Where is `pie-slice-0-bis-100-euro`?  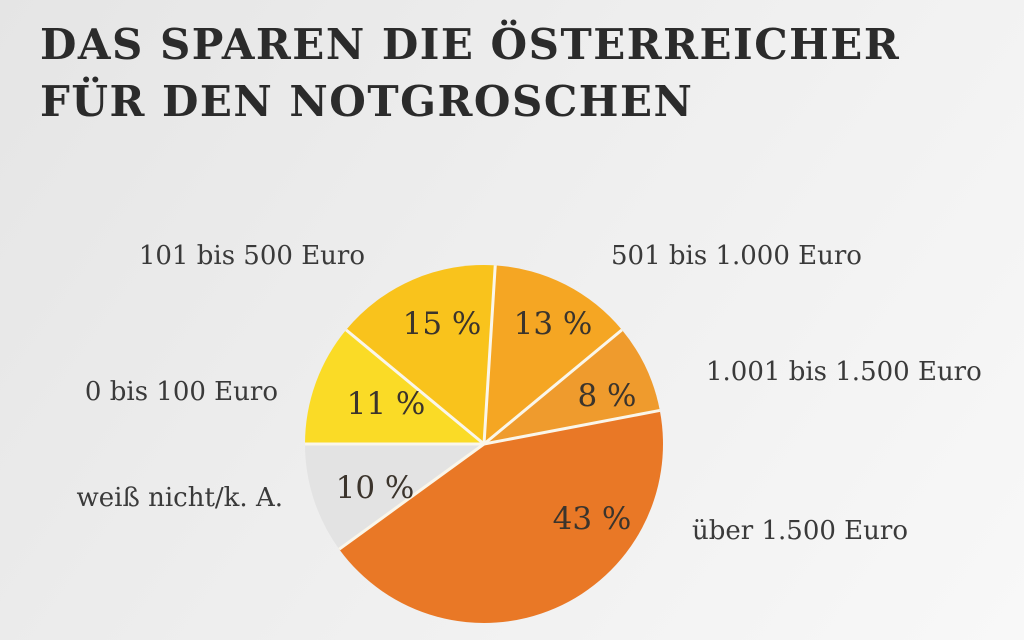 pie-slice-0-bis-100-euro is located at coordinates (394, 386).